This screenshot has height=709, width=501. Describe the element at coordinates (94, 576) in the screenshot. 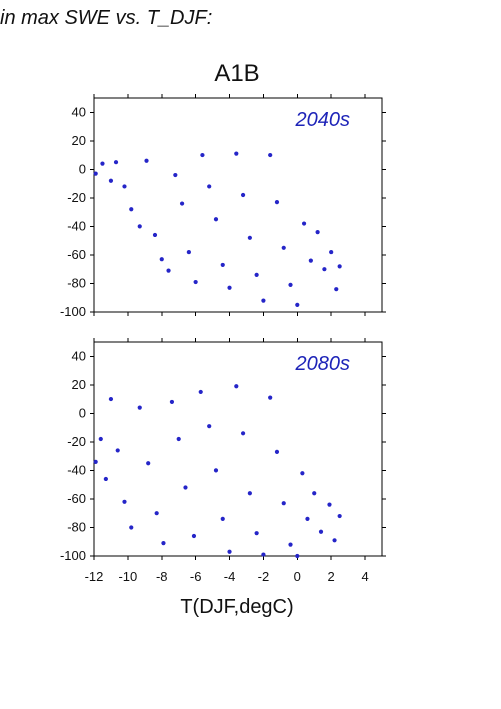

I see `x-tick-label: -12` at that location.